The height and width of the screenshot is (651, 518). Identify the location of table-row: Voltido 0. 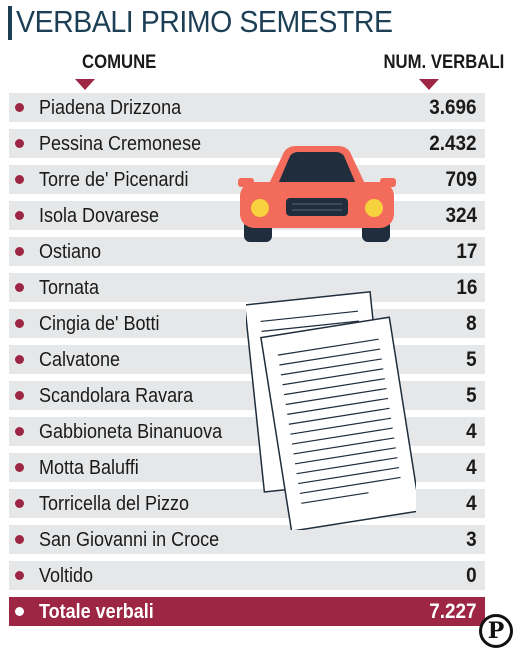
(247, 575).